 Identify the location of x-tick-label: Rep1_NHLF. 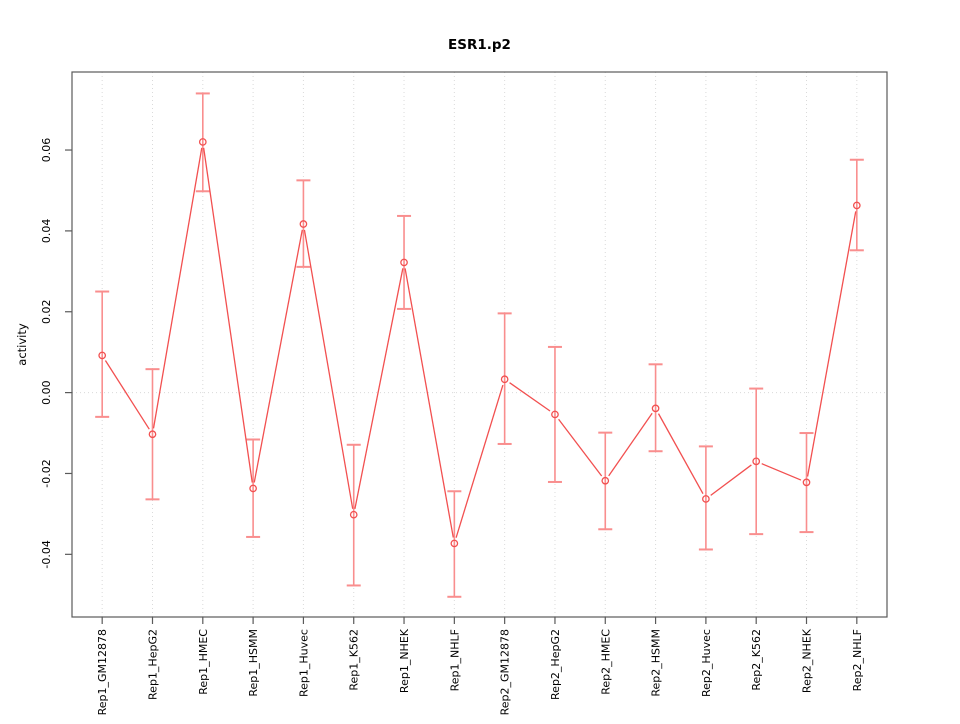
(454, 660).